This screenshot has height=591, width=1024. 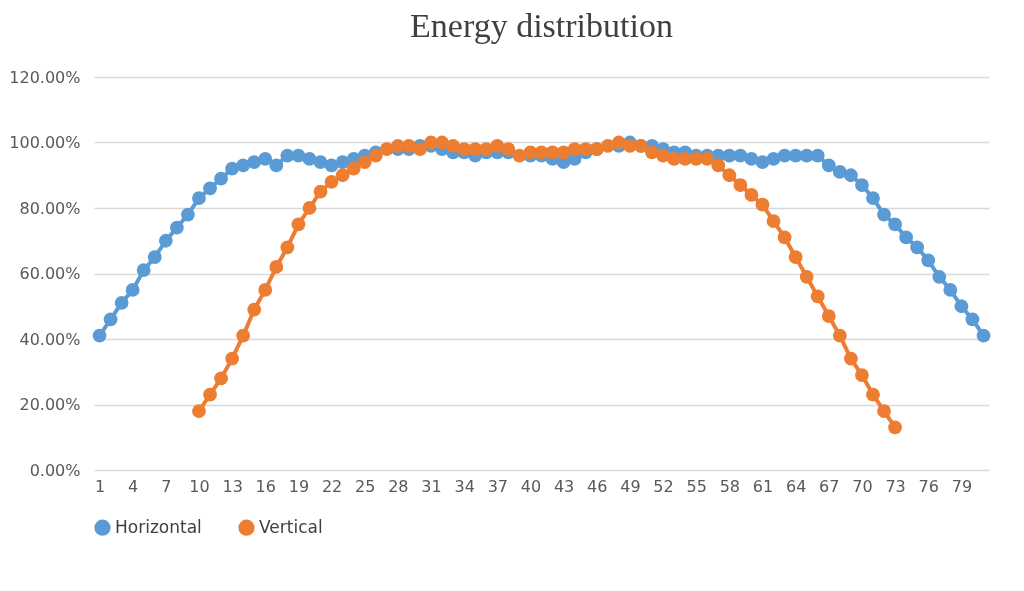 What do you see at coordinates (597, 486) in the screenshot?
I see `x-tick-label: 46` at bounding box center [597, 486].